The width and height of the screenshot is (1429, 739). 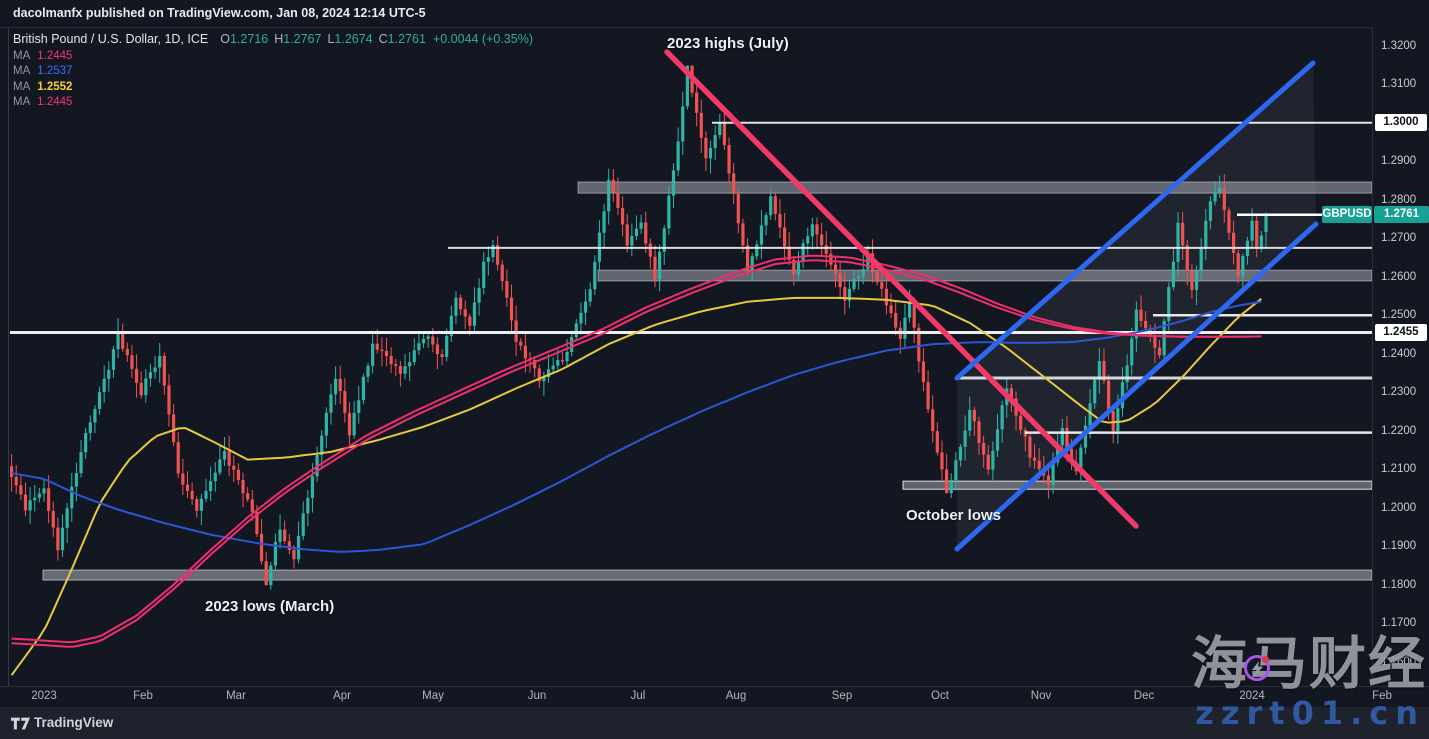 I want to click on price-axis-border, so click(x=1372, y=356).